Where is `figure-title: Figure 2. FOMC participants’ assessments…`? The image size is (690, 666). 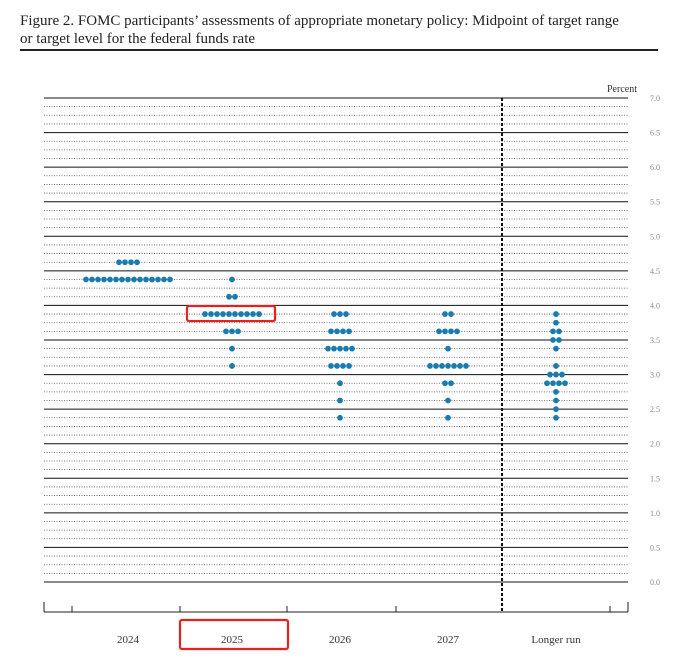 figure-title: Figure 2. FOMC participants’ assessments… is located at coordinates (345, 30).